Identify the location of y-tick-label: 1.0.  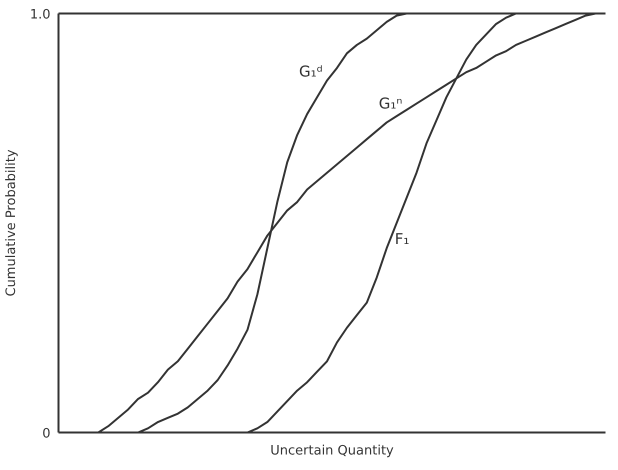
(40, 15).